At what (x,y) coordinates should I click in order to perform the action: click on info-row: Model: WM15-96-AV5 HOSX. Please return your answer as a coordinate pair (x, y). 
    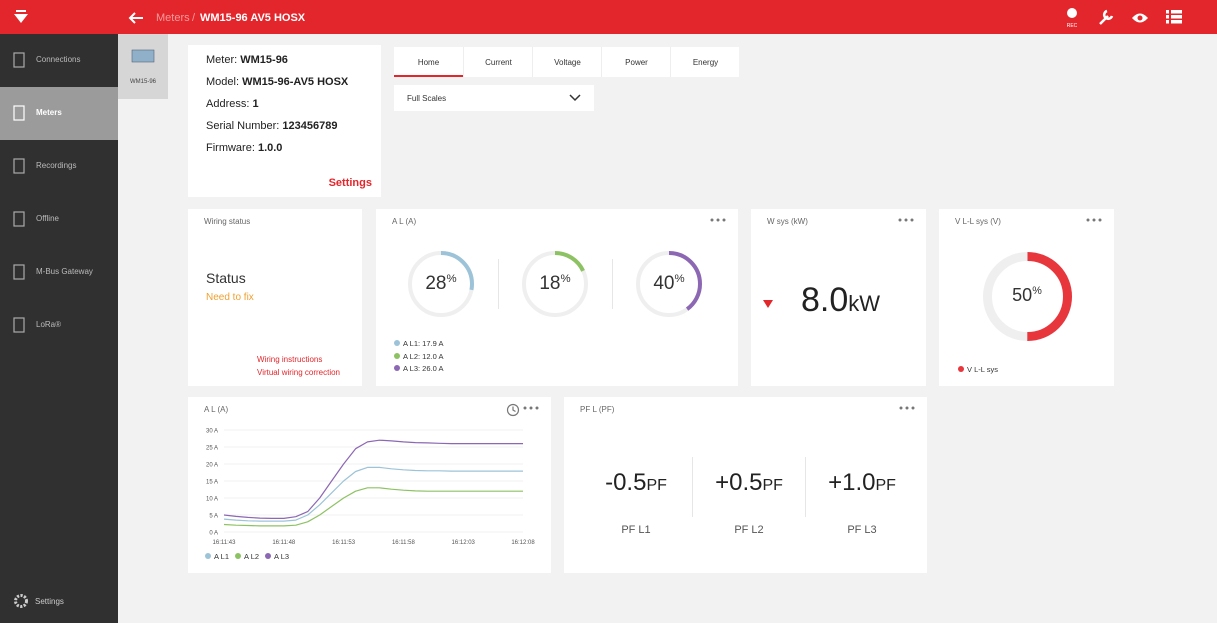
    Looking at the image, I should click on (277, 82).